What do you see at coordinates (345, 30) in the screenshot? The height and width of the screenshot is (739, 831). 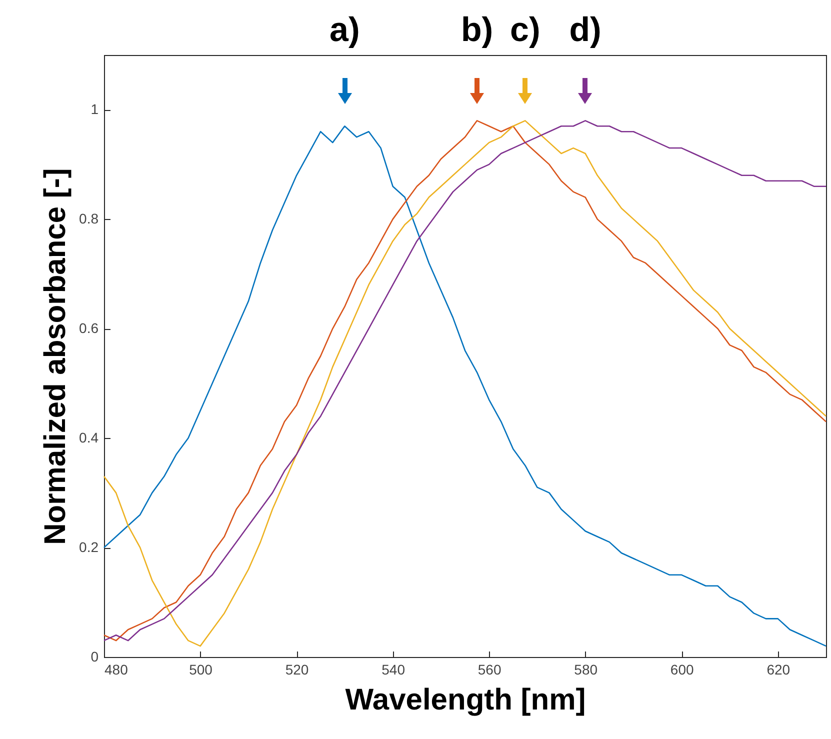 I see `text: a)` at bounding box center [345, 30].